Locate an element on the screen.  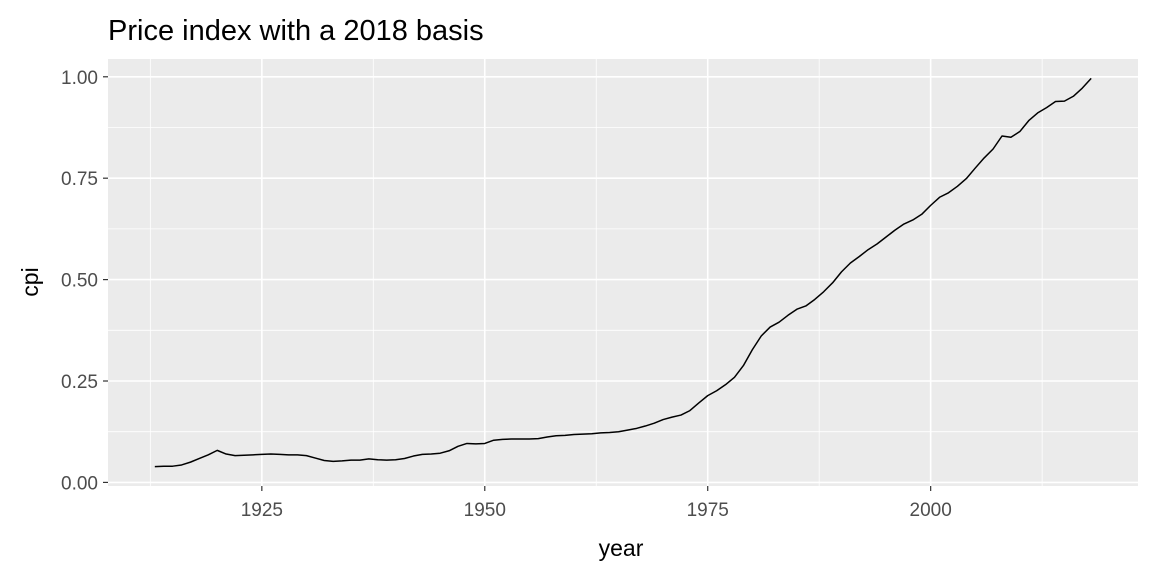
x-axis-title: year is located at coordinates (621, 548).